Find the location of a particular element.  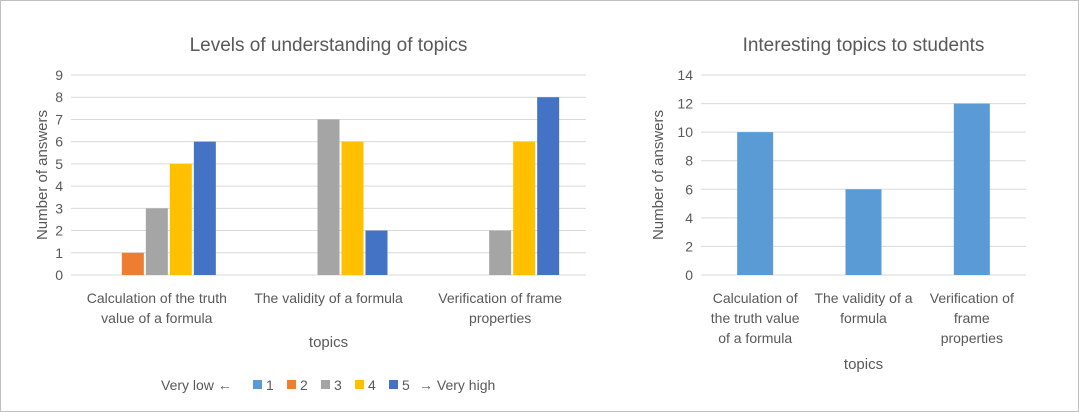

legend-label: 4 is located at coordinates (372, 385).